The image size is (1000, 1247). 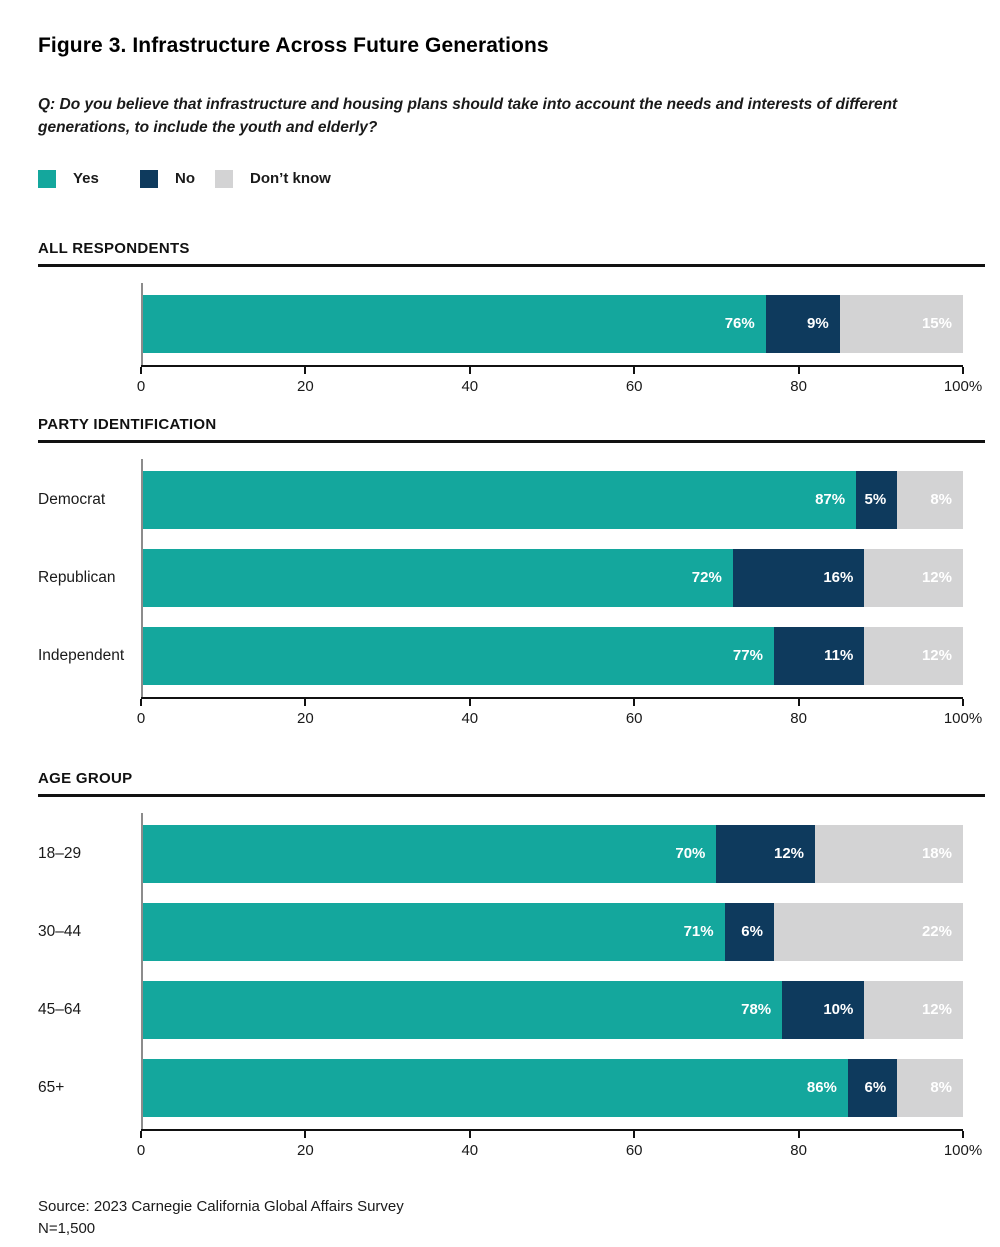 I want to click on bar-segment-yes: 70%, so click(x=429, y=853).